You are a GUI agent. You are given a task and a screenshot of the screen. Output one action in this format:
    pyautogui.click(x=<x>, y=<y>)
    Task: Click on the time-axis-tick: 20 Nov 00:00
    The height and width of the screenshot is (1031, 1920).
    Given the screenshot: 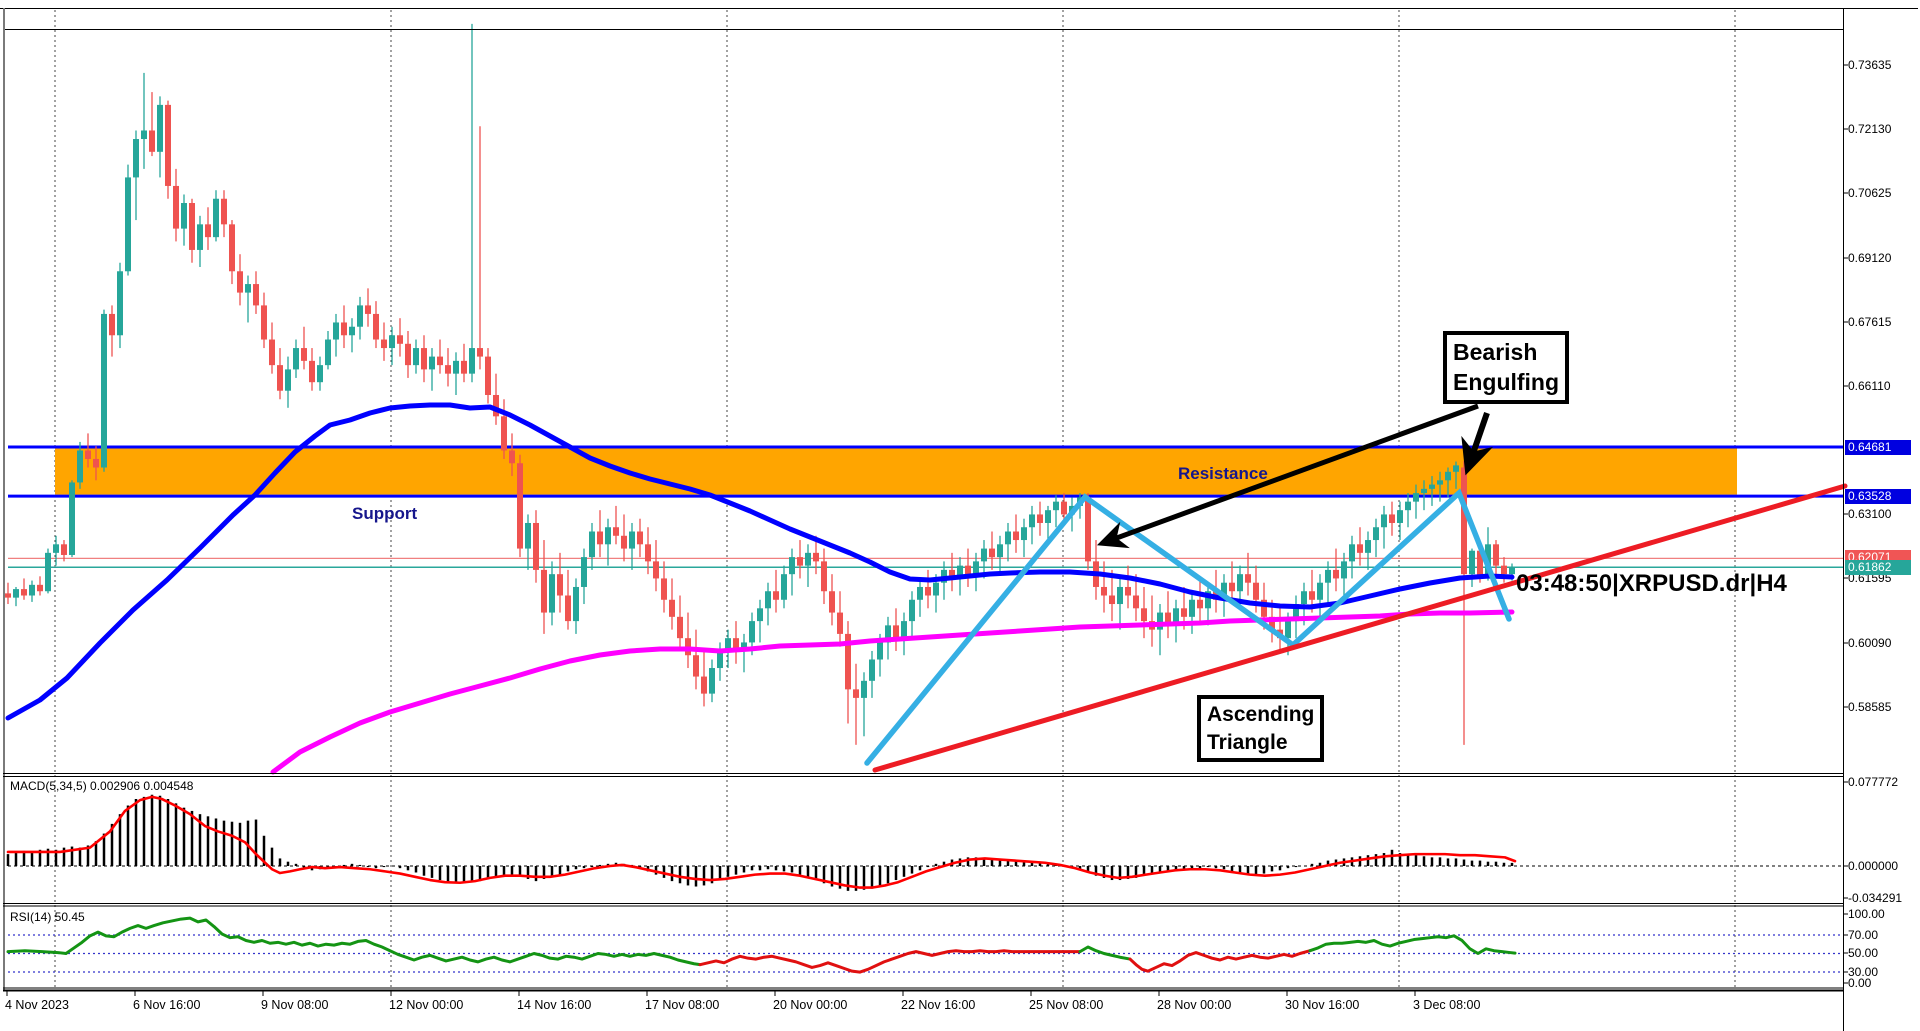 What is the action you would take?
    pyautogui.click(x=810, y=1005)
    